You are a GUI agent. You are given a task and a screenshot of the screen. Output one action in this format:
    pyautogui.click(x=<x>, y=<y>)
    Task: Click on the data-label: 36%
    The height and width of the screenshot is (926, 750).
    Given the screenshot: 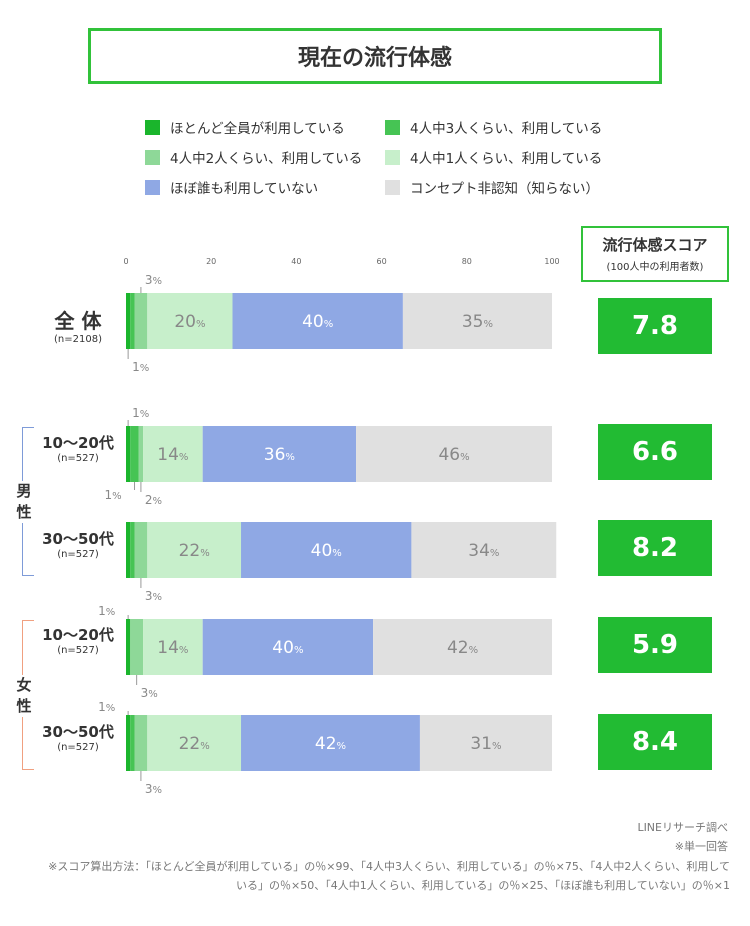 What is the action you would take?
    pyautogui.click(x=279, y=455)
    